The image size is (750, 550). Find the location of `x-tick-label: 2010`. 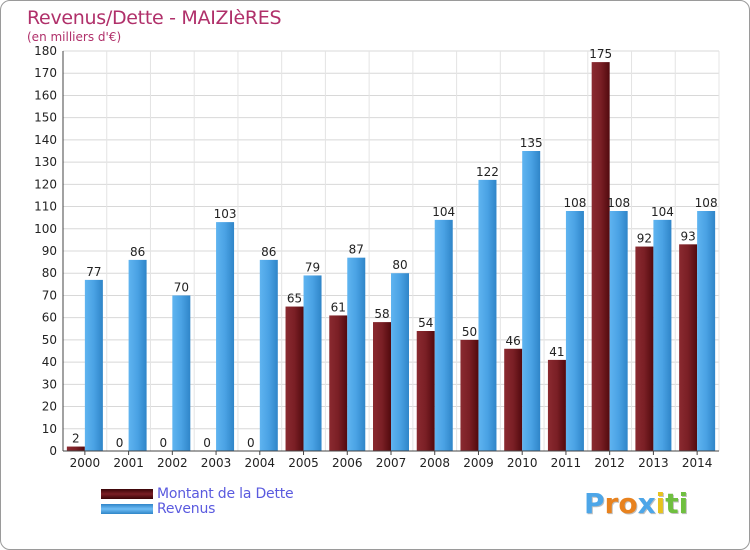

x-tick-label: 2010 is located at coordinates (522, 463).